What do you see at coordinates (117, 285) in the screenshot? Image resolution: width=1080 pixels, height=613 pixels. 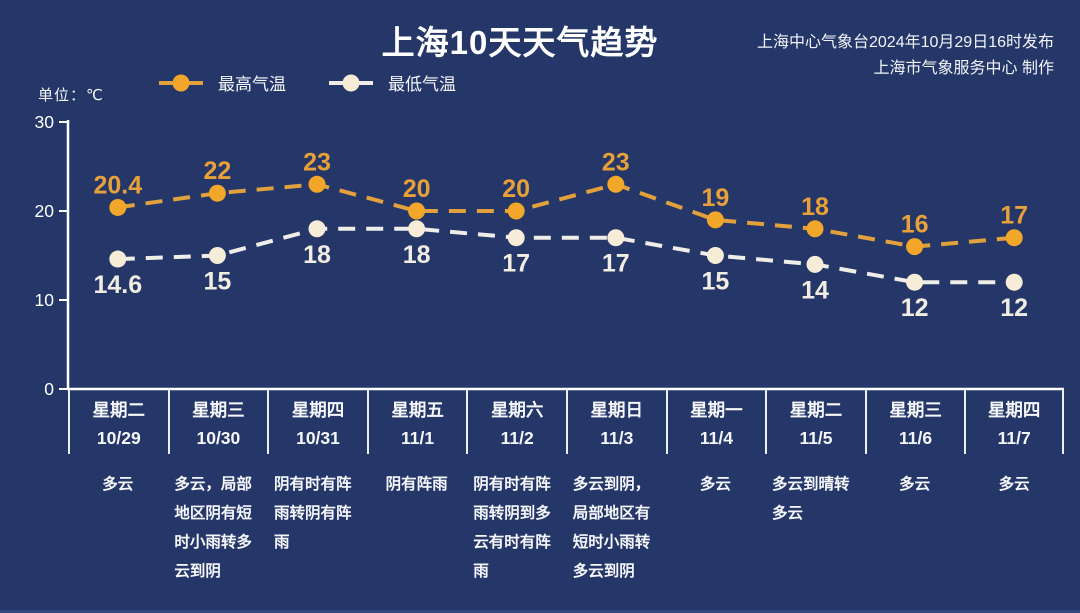 I see `low-temp-value-label: 14.6` at bounding box center [117, 285].